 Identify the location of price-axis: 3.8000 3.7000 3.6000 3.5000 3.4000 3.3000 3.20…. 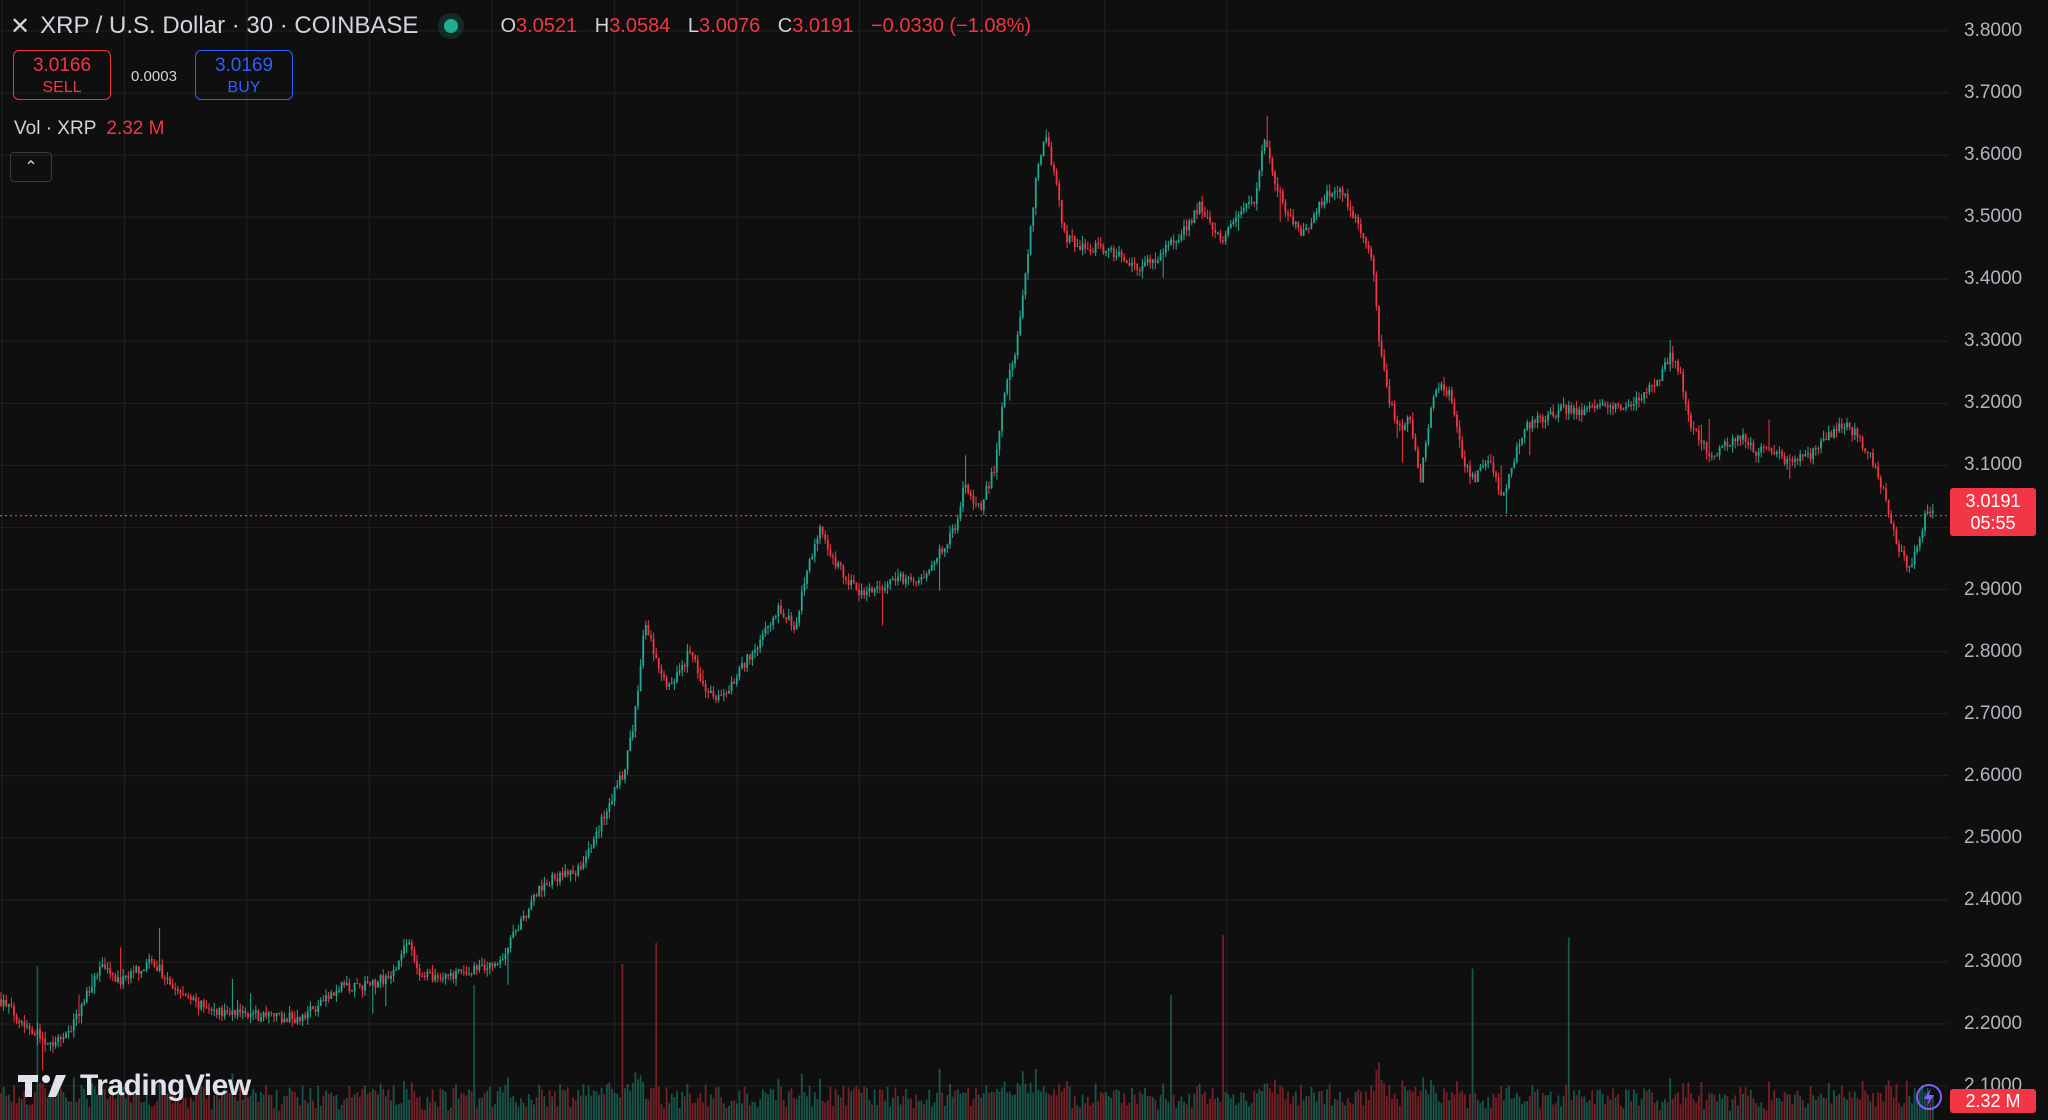
(1994, 560).